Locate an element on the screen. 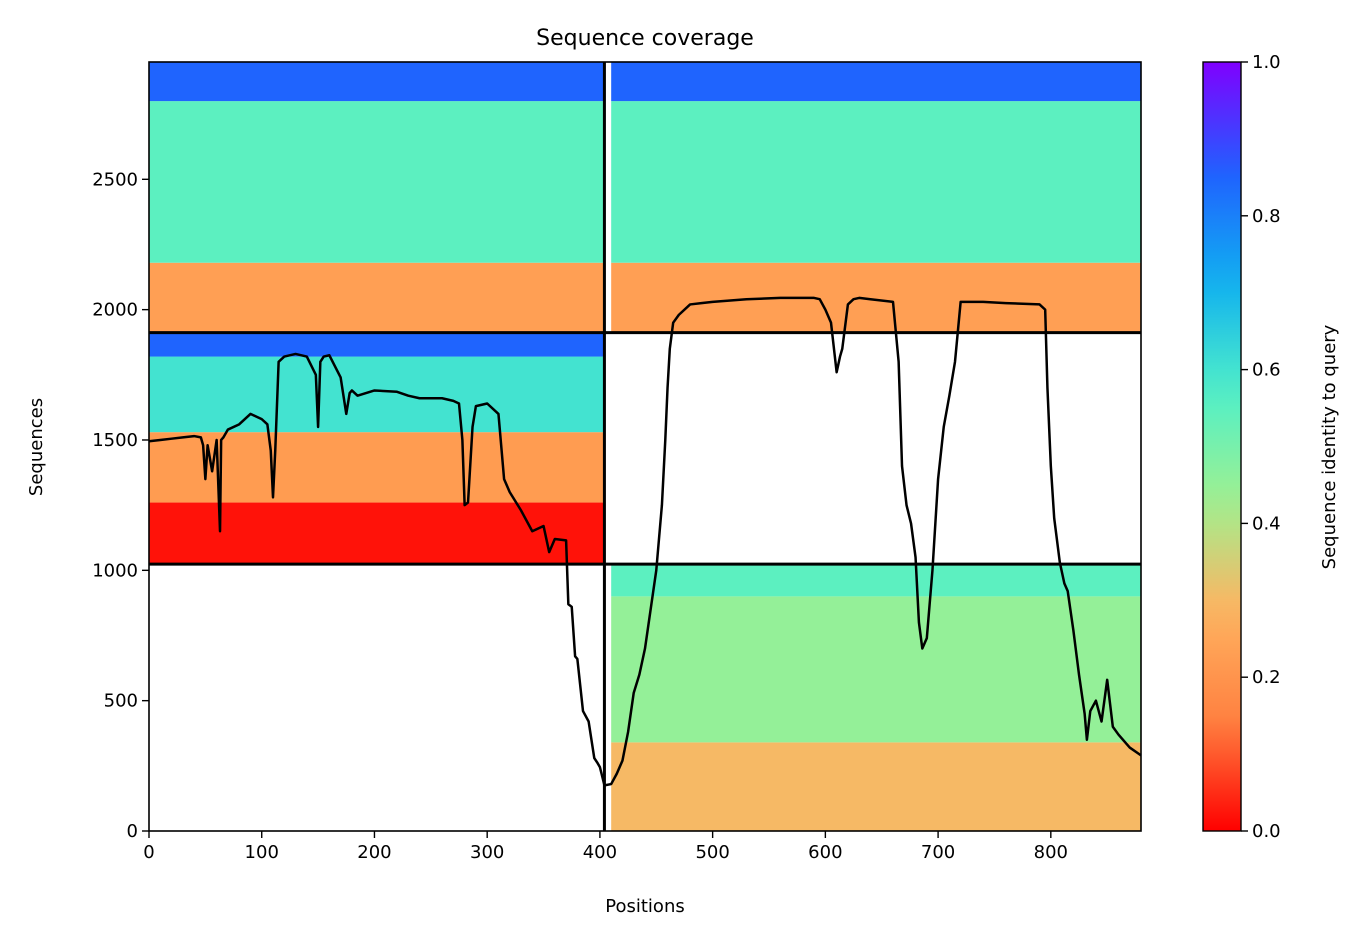 The height and width of the screenshot is (939, 1364). colorbar-label: Sequence identity to query is located at coordinates (1329, 446).